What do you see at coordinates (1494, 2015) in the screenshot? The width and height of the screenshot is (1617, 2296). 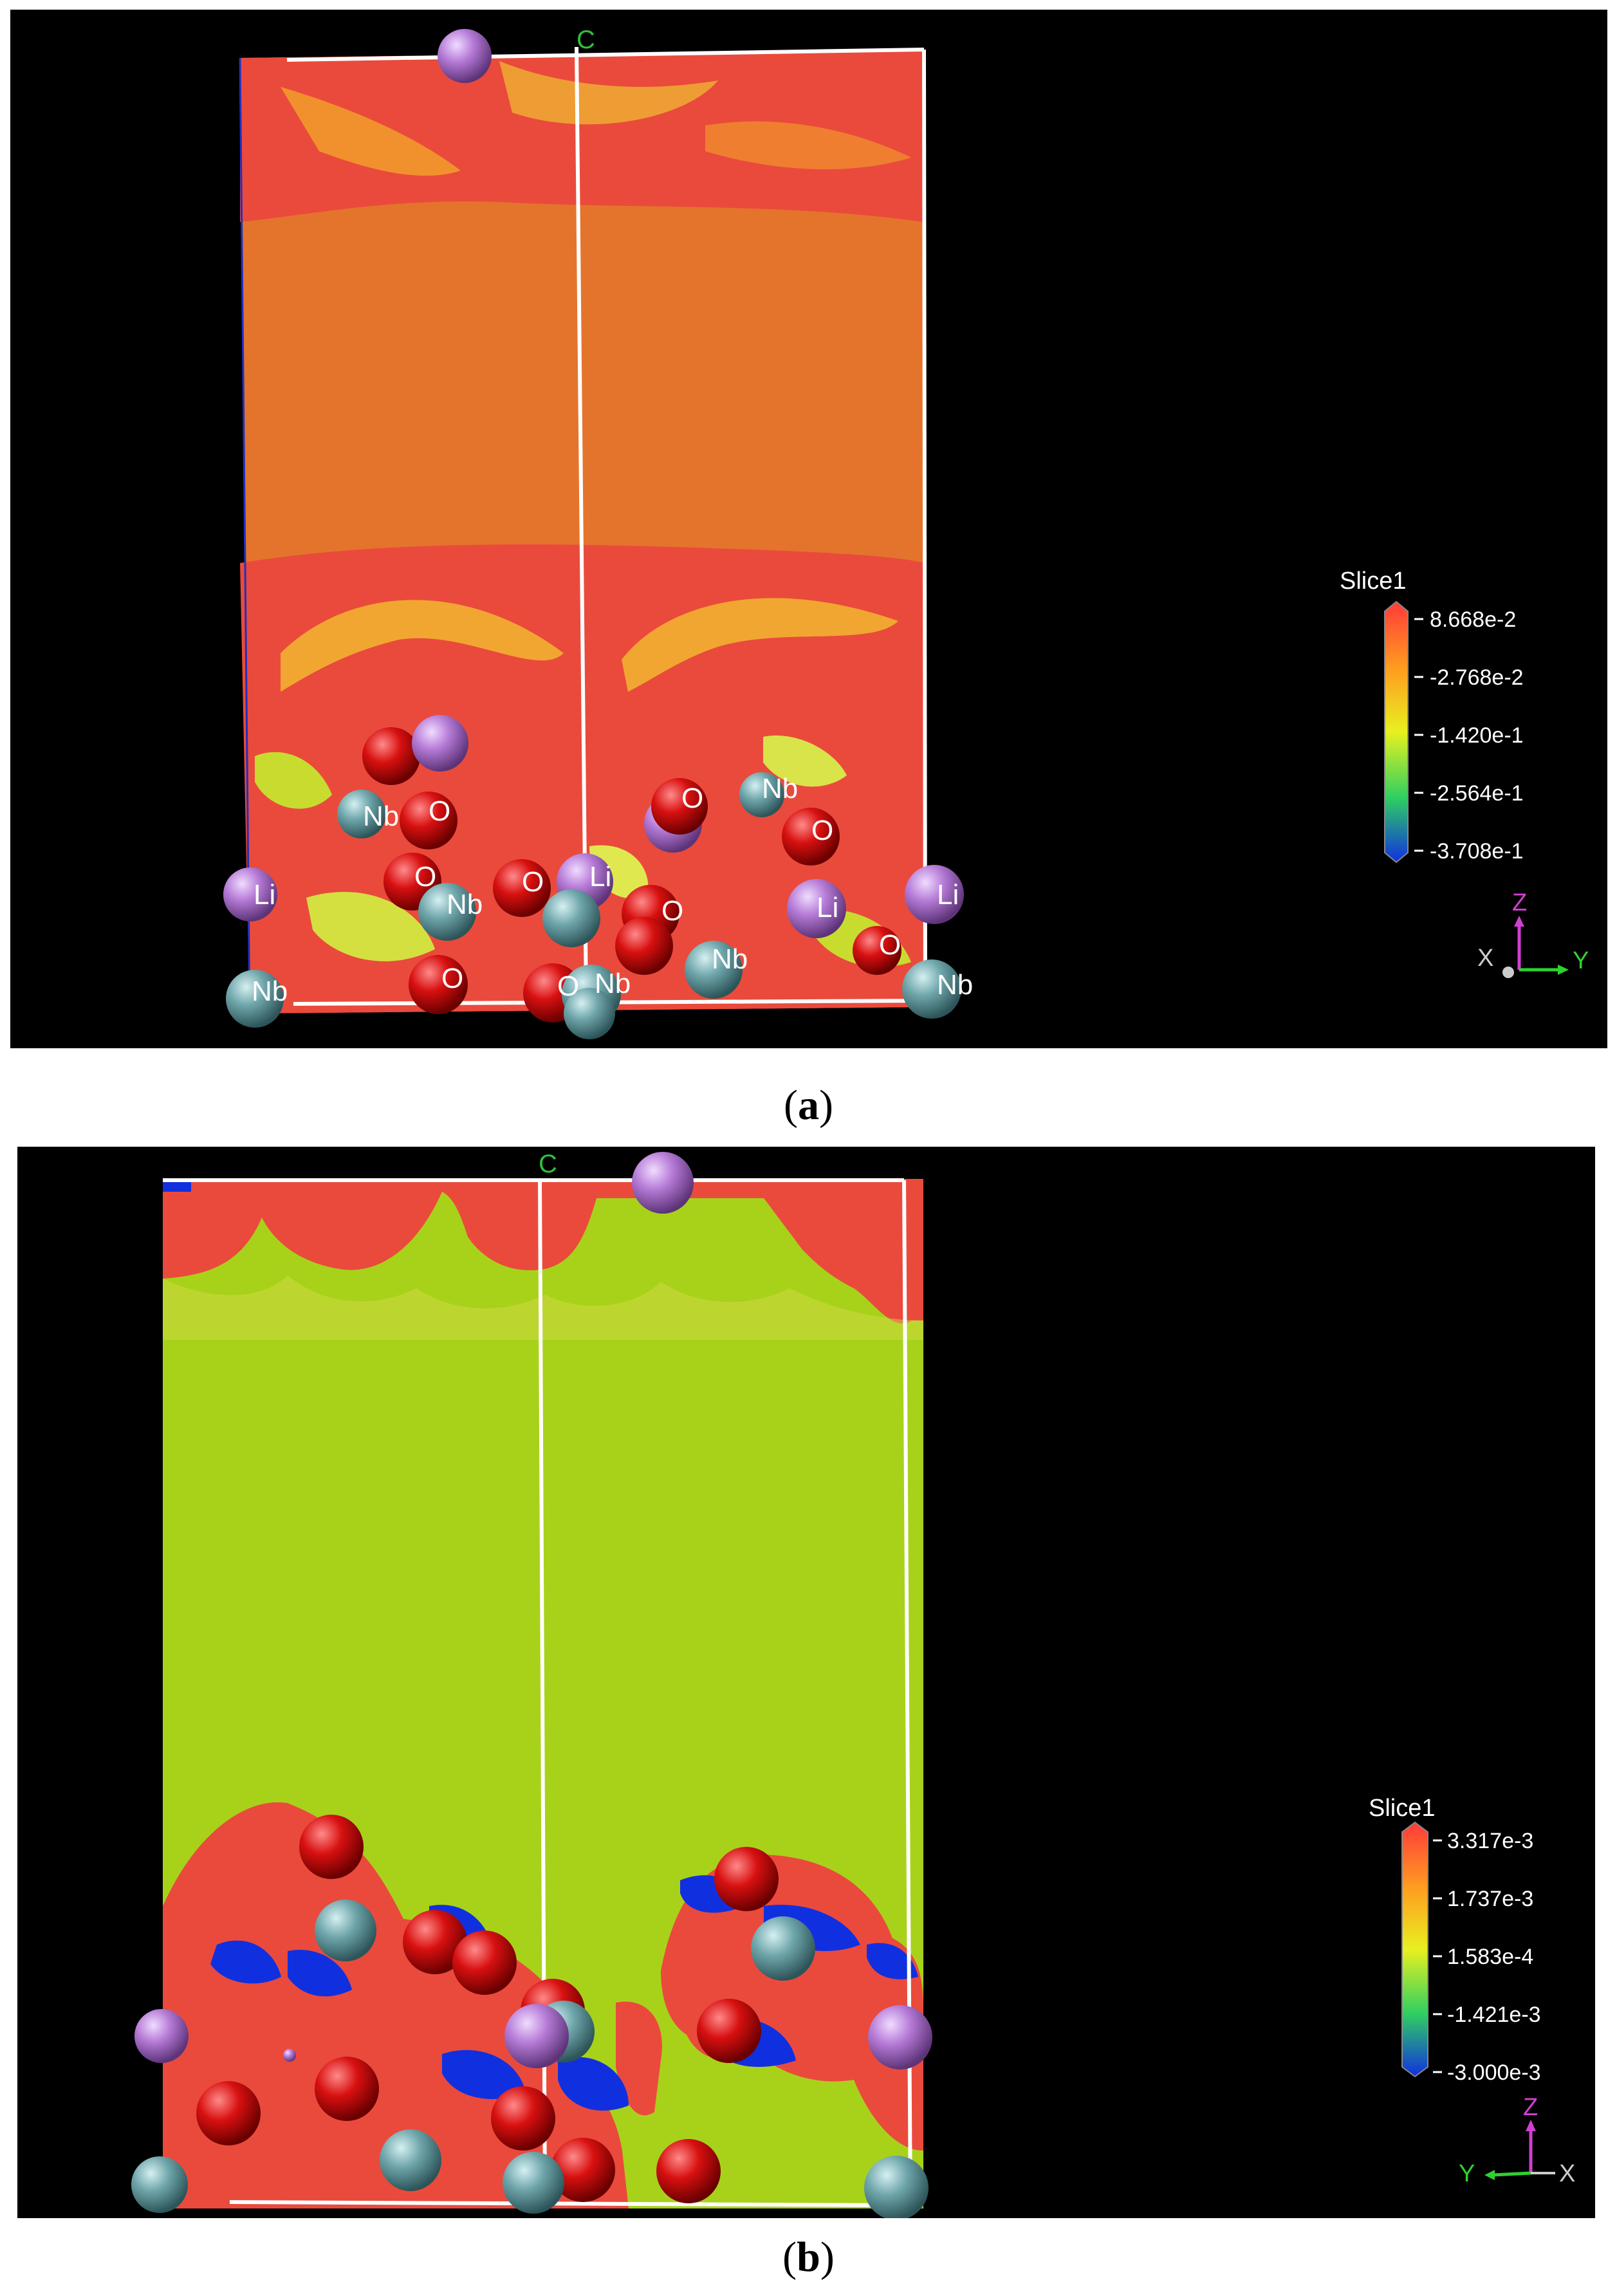 I see `legend-tick: -1.421e-3` at bounding box center [1494, 2015].